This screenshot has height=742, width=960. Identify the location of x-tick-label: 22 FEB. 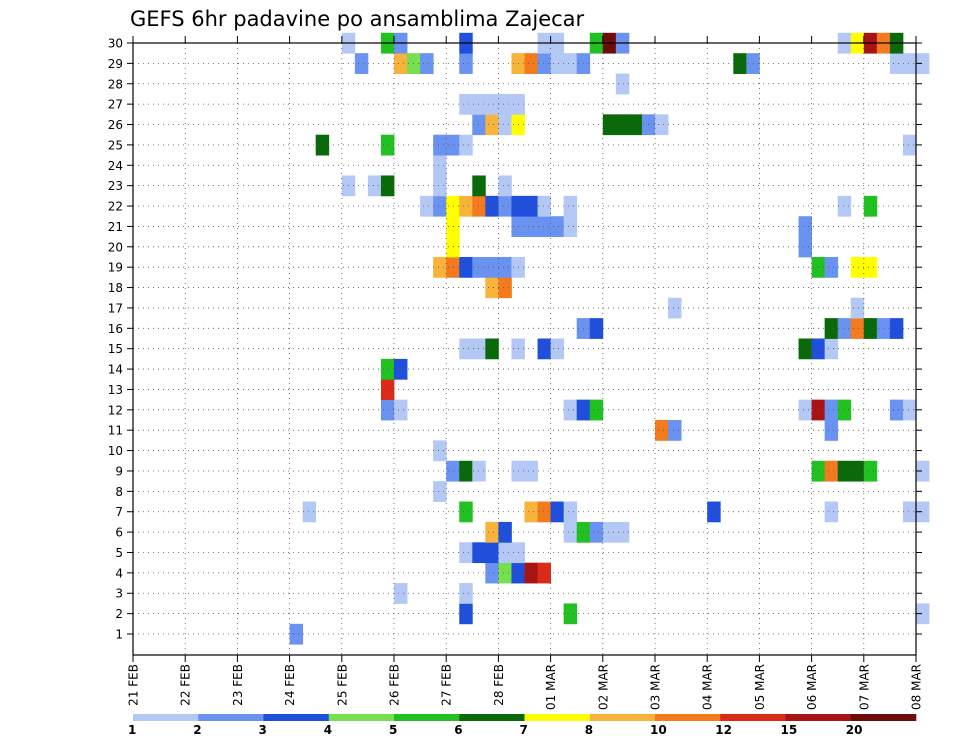
(186, 685).